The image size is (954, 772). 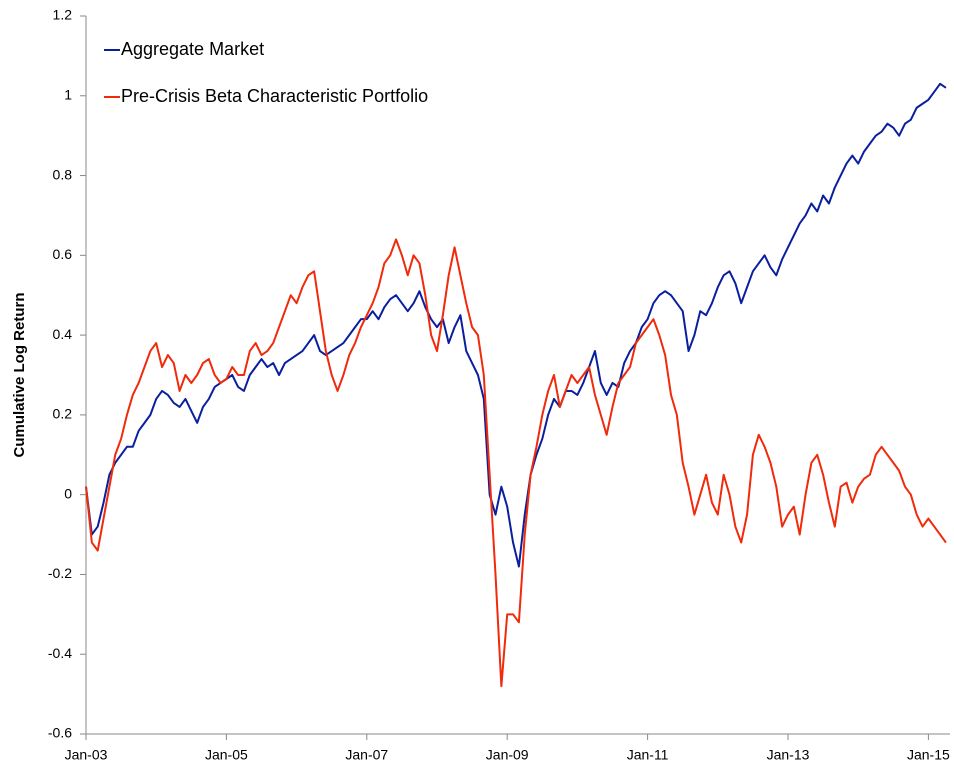 I want to click on y-tick-label: -0.6, so click(x=60, y=733).